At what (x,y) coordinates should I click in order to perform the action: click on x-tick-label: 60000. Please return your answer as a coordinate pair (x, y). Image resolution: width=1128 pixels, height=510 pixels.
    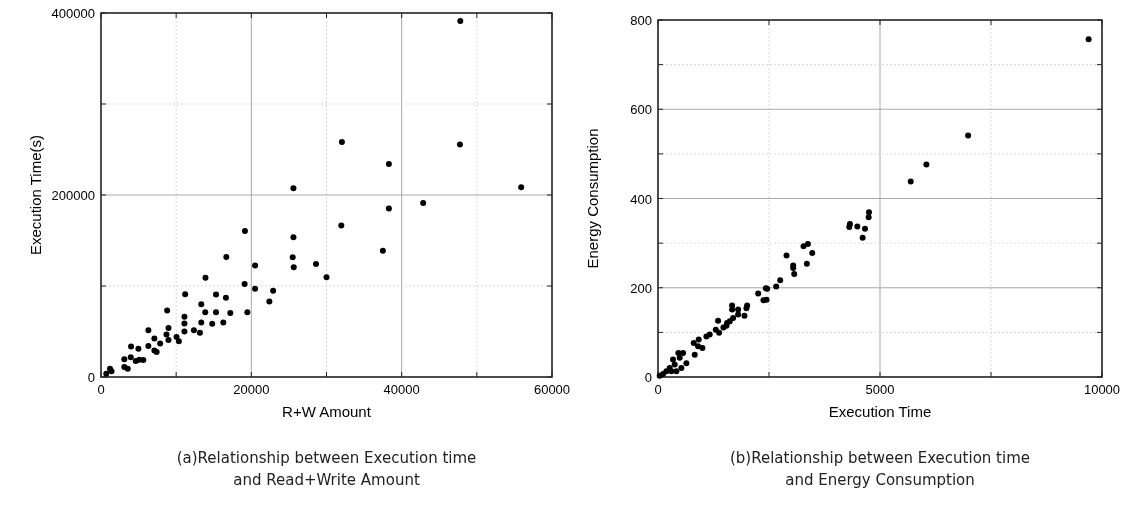
    Looking at the image, I should click on (552, 389).